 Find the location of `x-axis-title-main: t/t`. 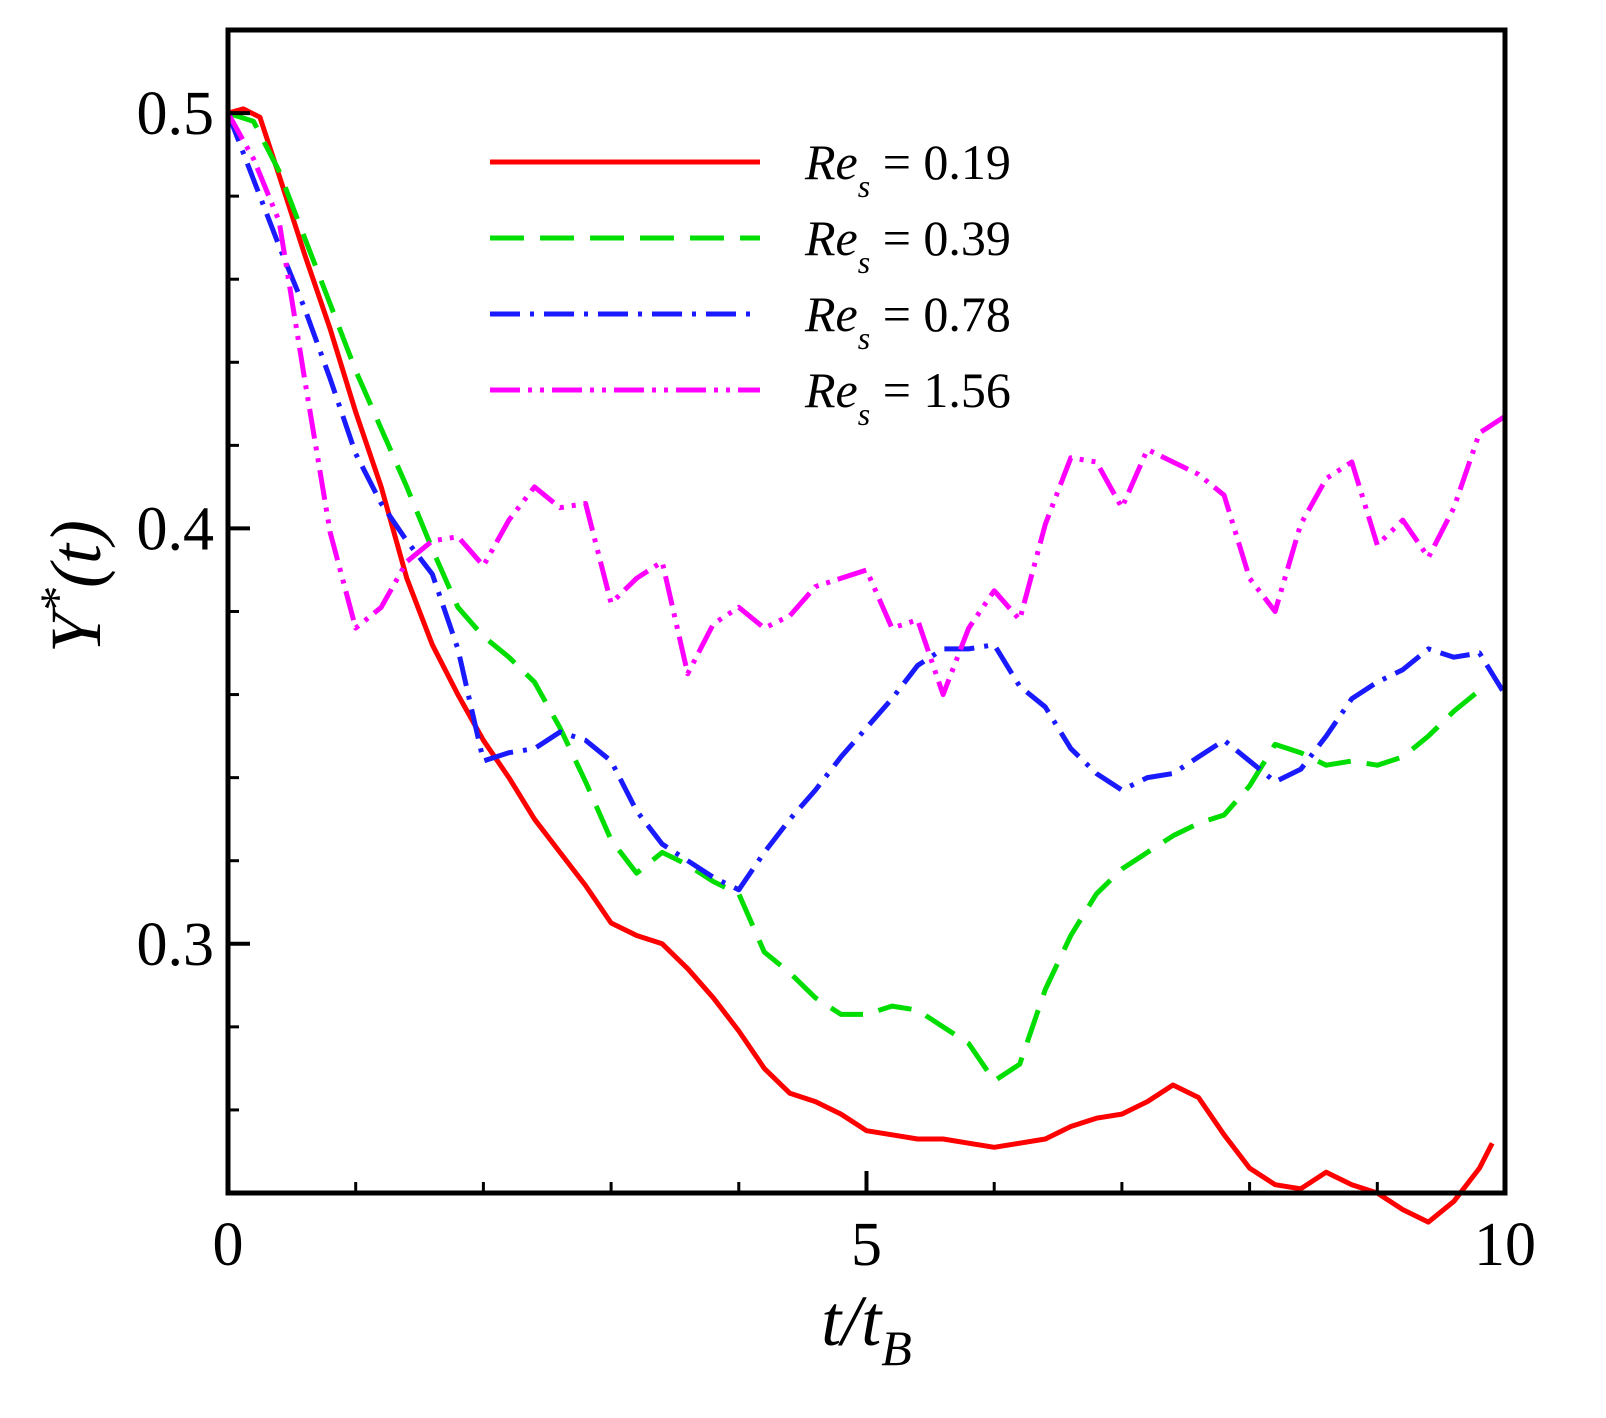

x-axis-title-main: t/t is located at coordinates (852, 1321).